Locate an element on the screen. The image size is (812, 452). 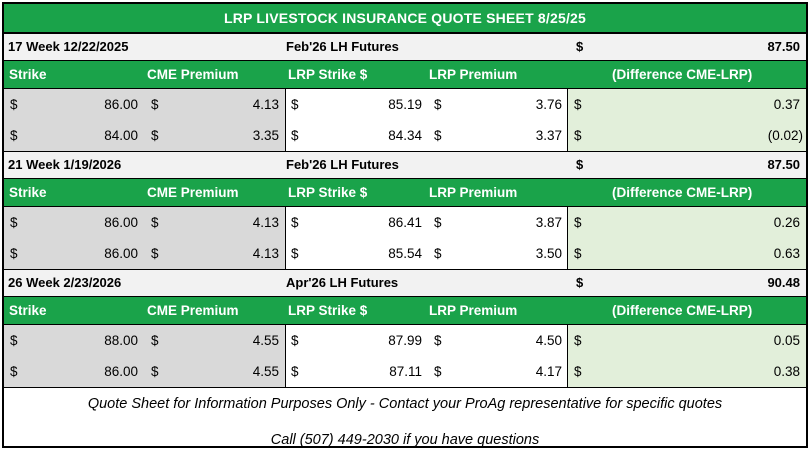
difference-value: 0.26 is located at coordinates (786, 222).